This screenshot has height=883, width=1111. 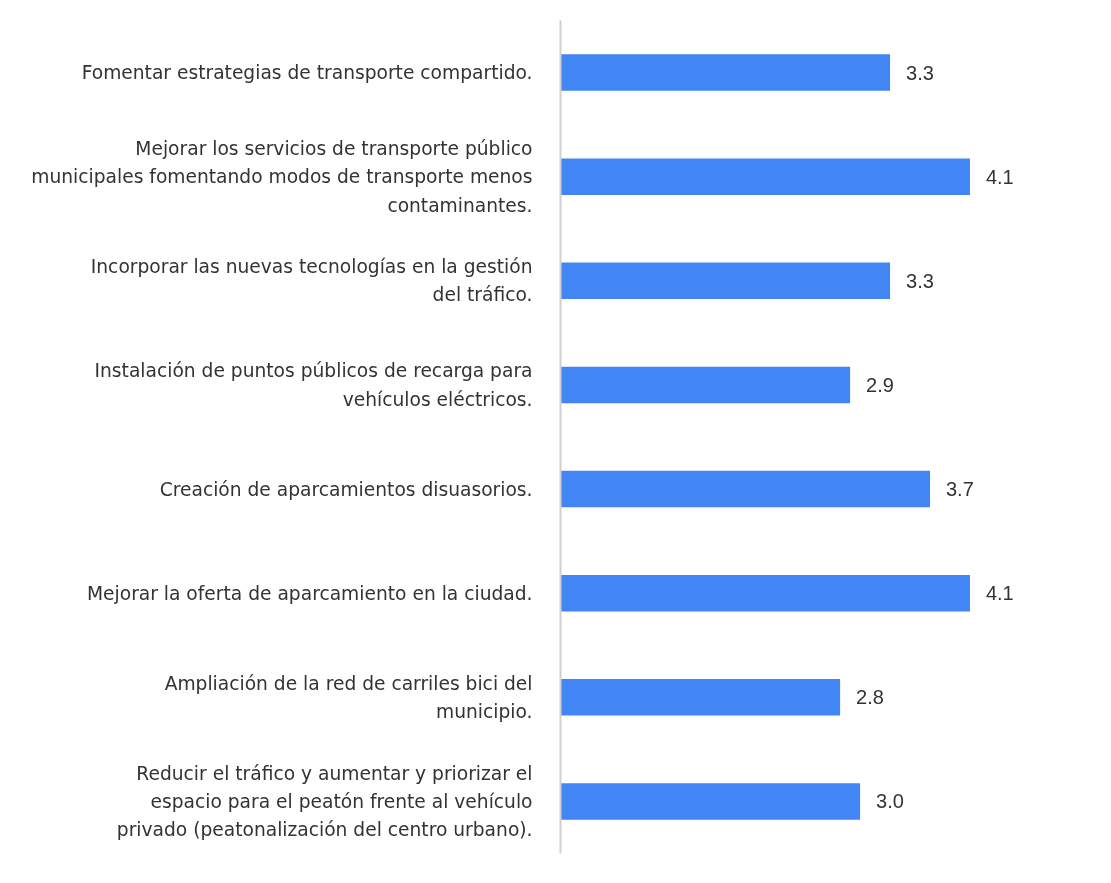 I want to click on y-tick-label: Mejorar la oferta de aparcamiento en la ciudad., so click(x=309, y=593).